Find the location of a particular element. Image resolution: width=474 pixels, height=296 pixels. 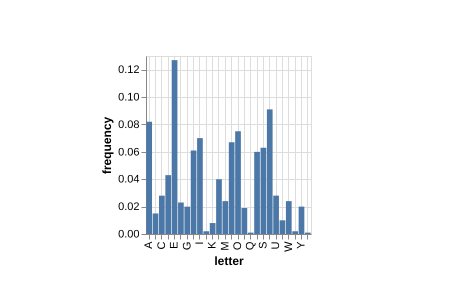

x-tick-label: Y is located at coordinates (301, 244).